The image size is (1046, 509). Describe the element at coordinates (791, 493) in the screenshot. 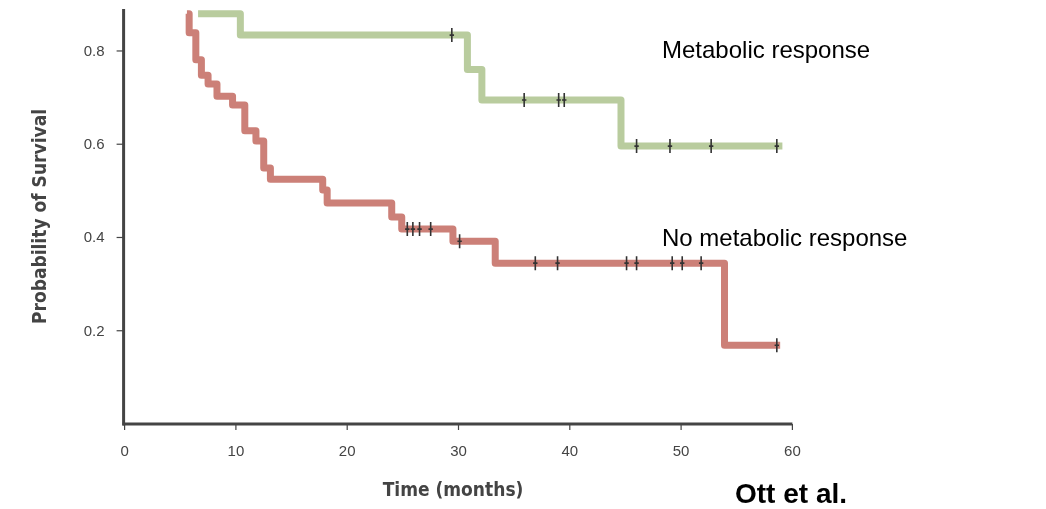

I see `text: Ott et al.` at that location.